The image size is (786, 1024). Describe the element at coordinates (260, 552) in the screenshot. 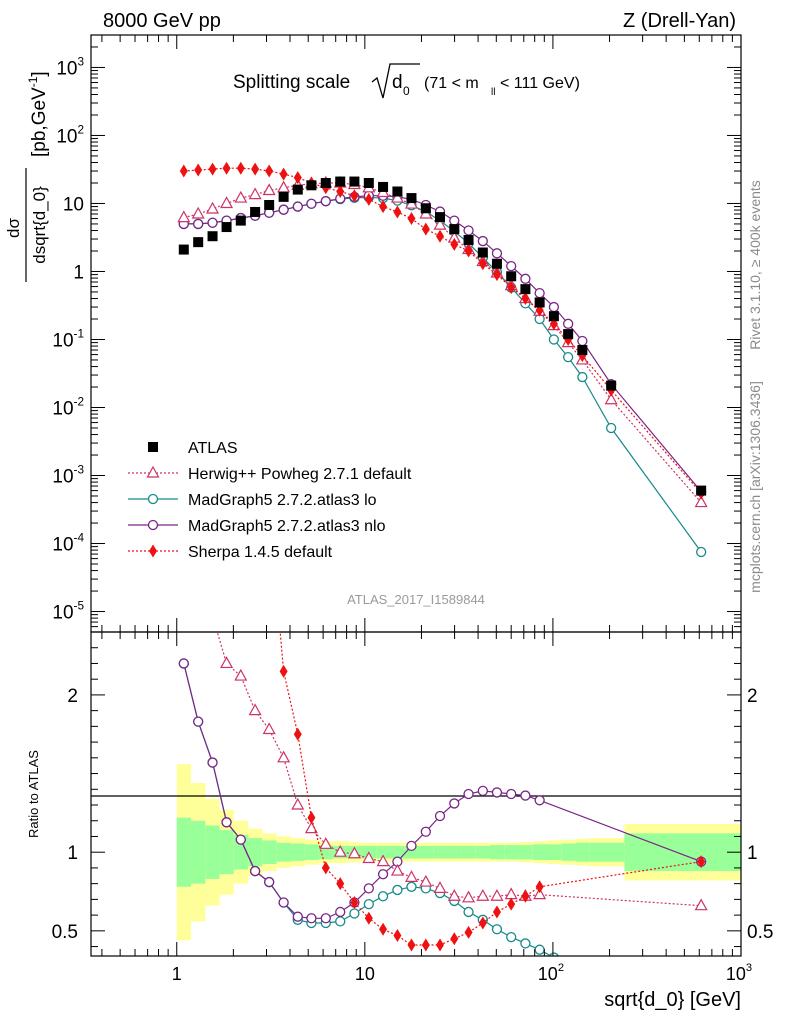

I see `legend-label-sherpa: Sherpa 1.4.5 default` at that location.